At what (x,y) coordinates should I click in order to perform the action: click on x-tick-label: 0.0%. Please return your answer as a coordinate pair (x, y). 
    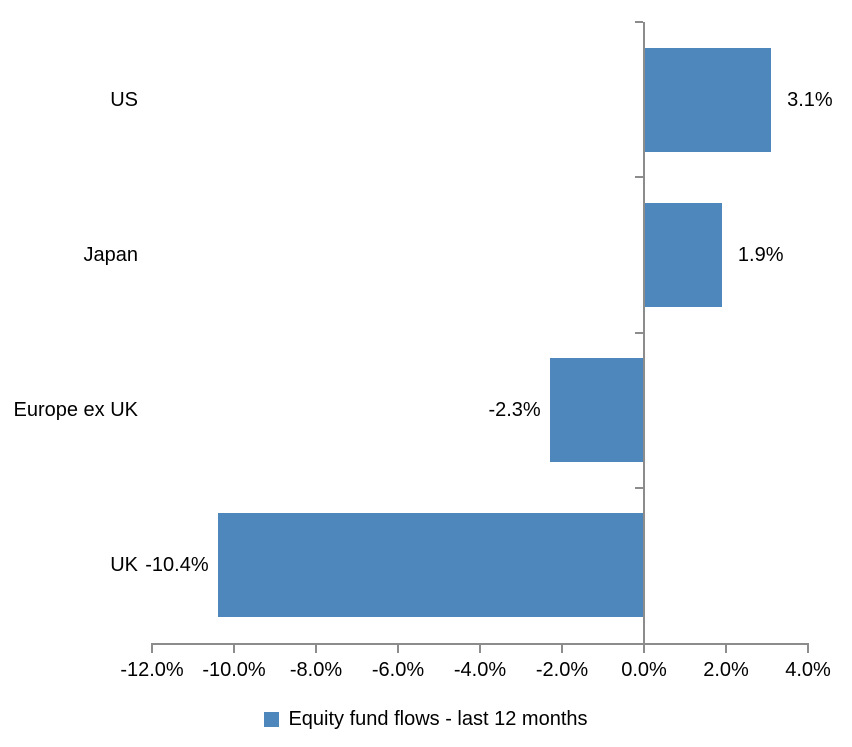
    Looking at the image, I should click on (644, 670).